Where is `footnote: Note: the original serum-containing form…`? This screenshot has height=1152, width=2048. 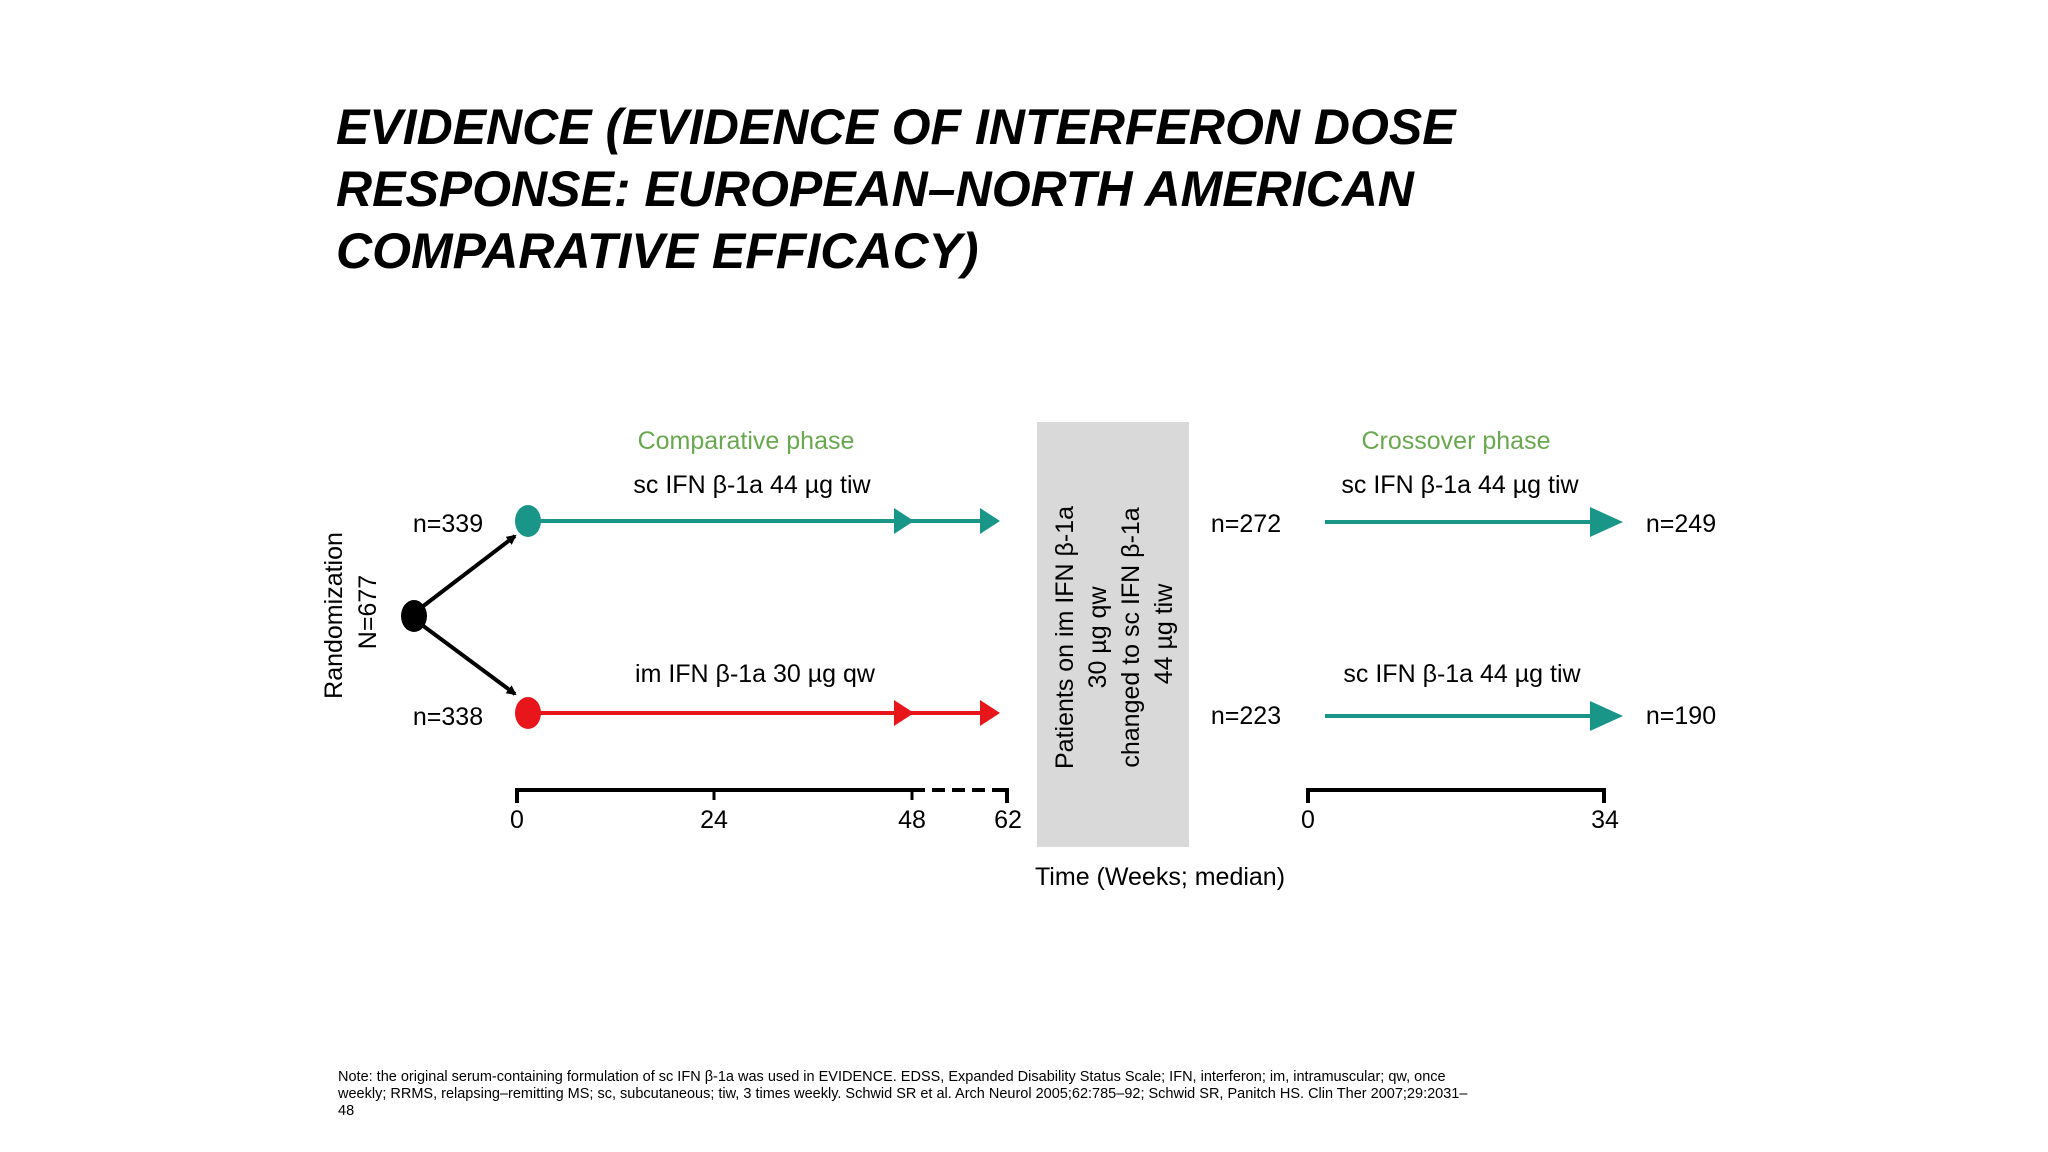
footnote: Note: the original serum-containing form… is located at coordinates (1018, 1094).